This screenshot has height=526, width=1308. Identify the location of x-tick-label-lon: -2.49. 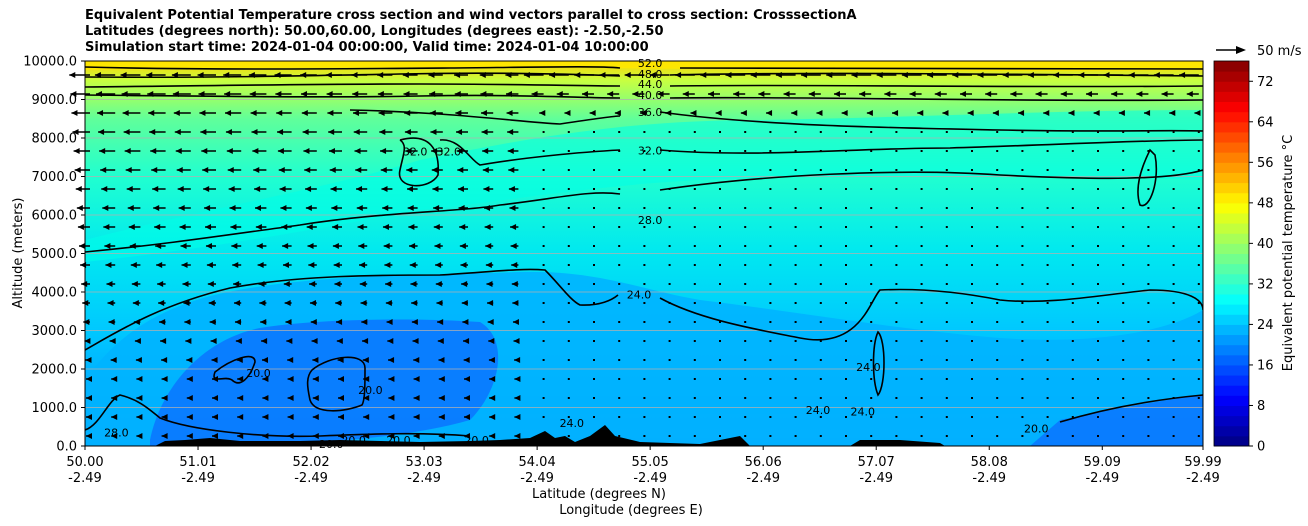
(763, 478).